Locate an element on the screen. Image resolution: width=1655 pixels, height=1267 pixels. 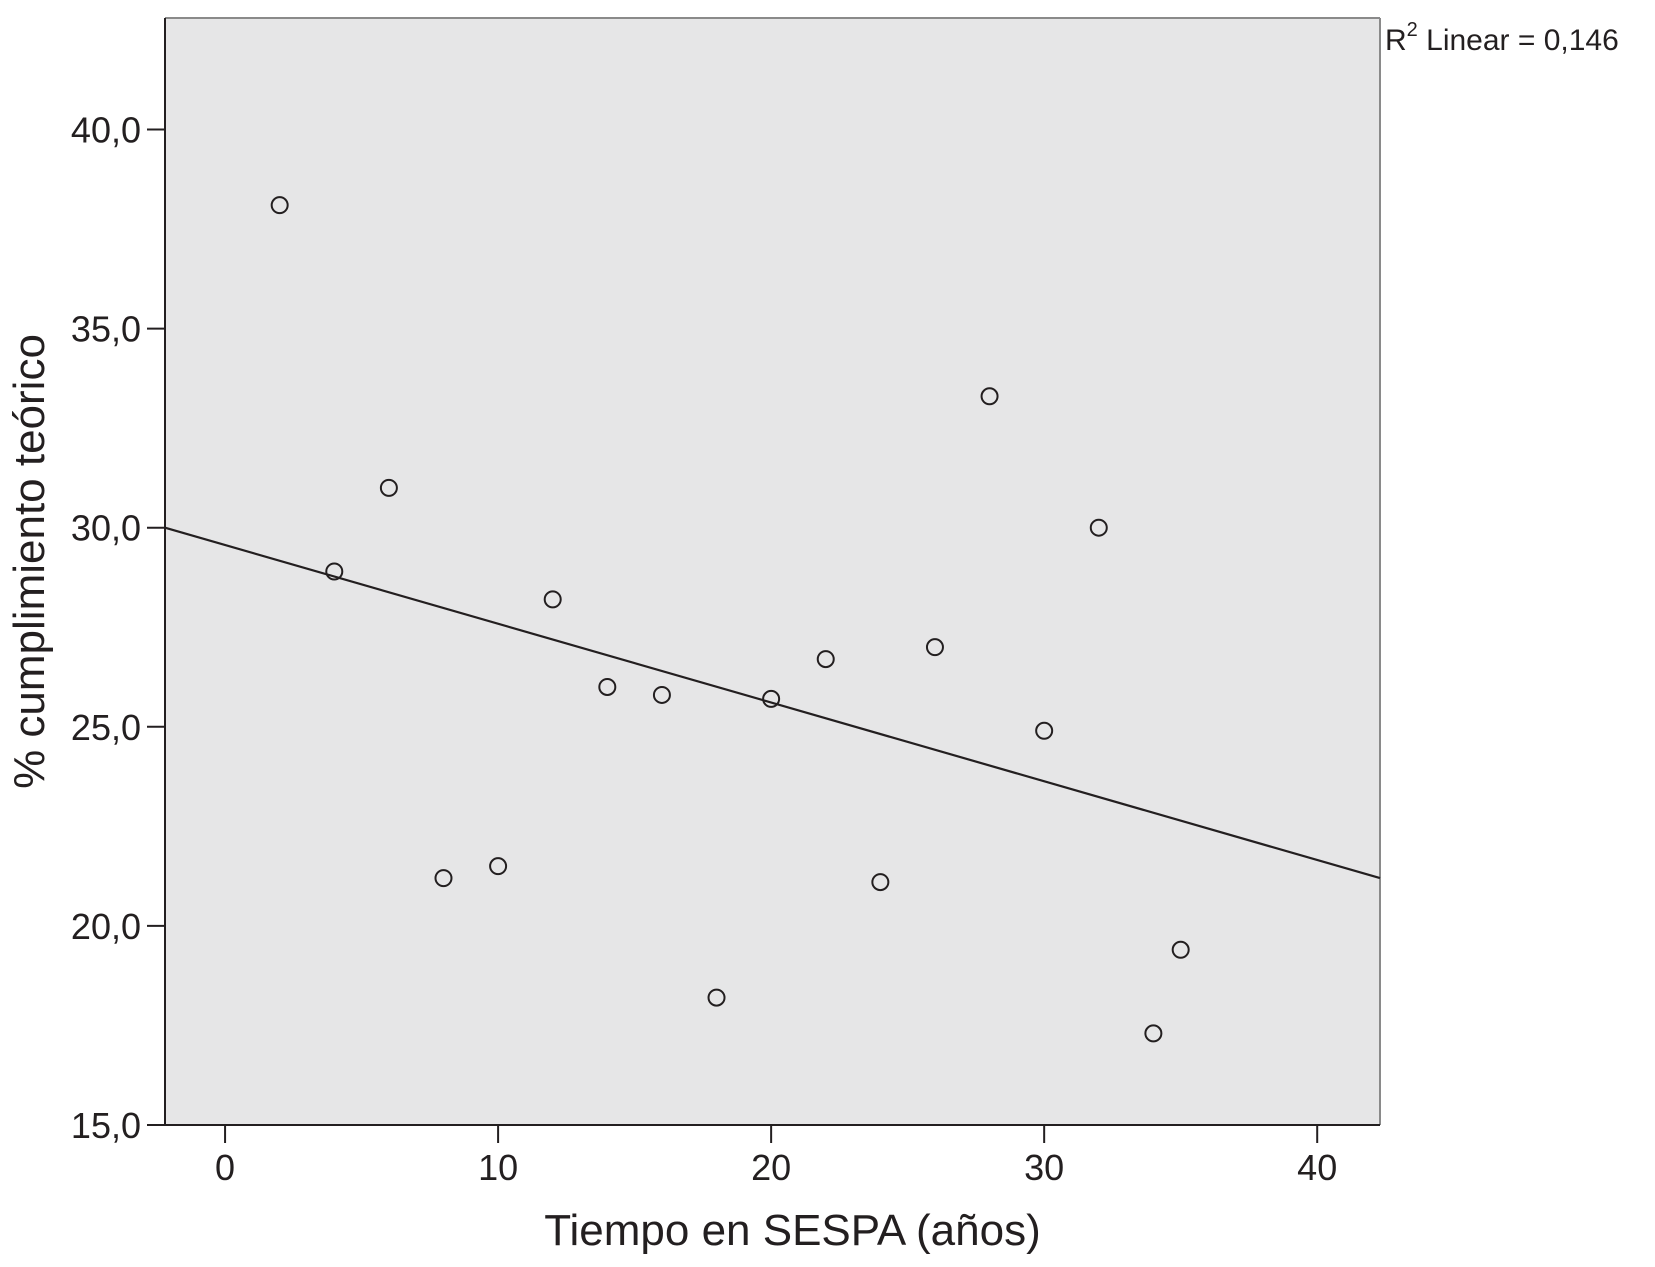
y-axis-title: % cumplimiento teórico is located at coordinates (29, 561).